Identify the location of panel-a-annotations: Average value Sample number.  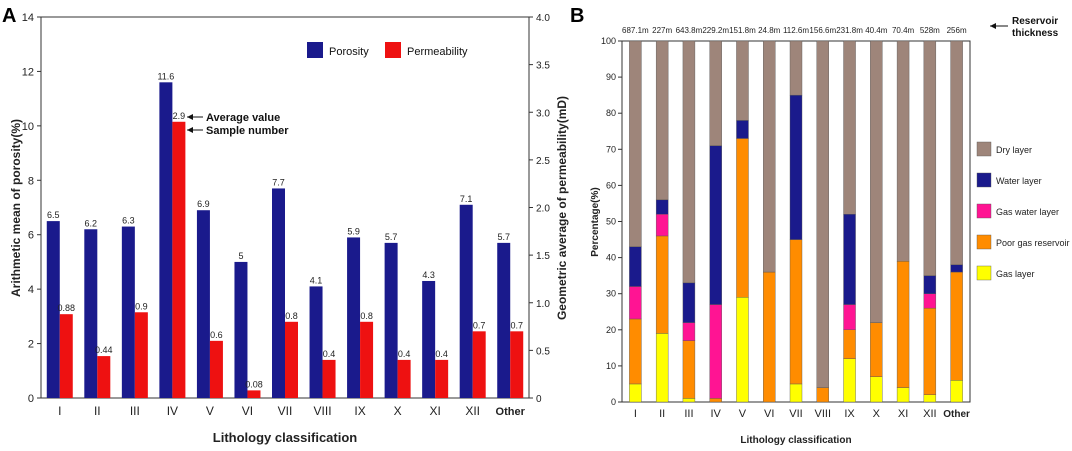
(238, 124).